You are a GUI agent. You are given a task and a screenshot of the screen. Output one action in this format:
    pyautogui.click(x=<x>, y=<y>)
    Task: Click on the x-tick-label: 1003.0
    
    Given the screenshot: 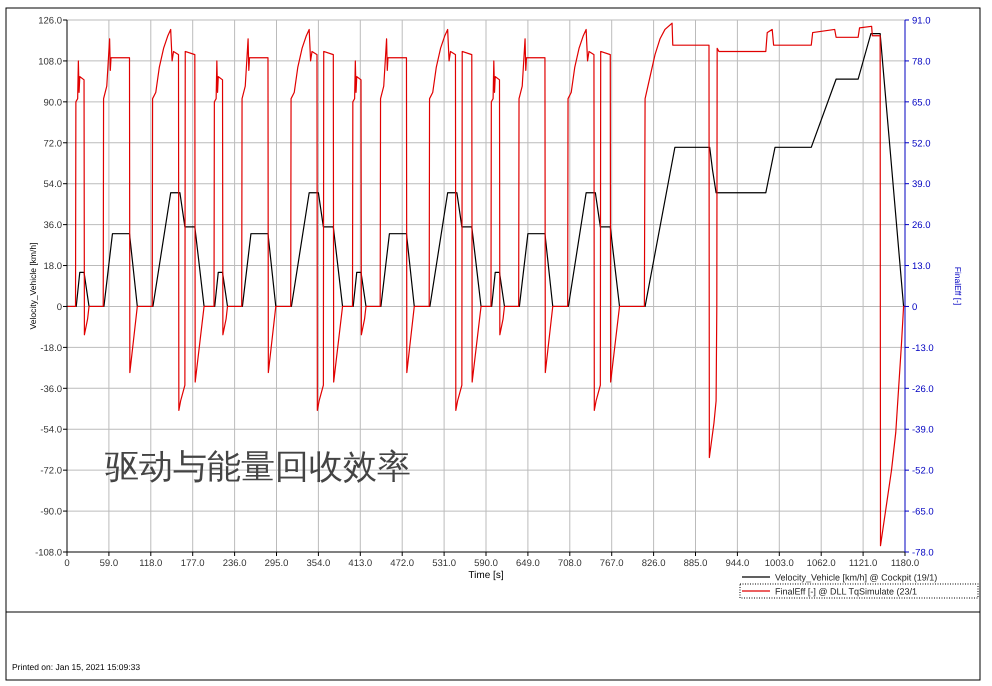 What is the action you would take?
    pyautogui.click(x=779, y=563)
    